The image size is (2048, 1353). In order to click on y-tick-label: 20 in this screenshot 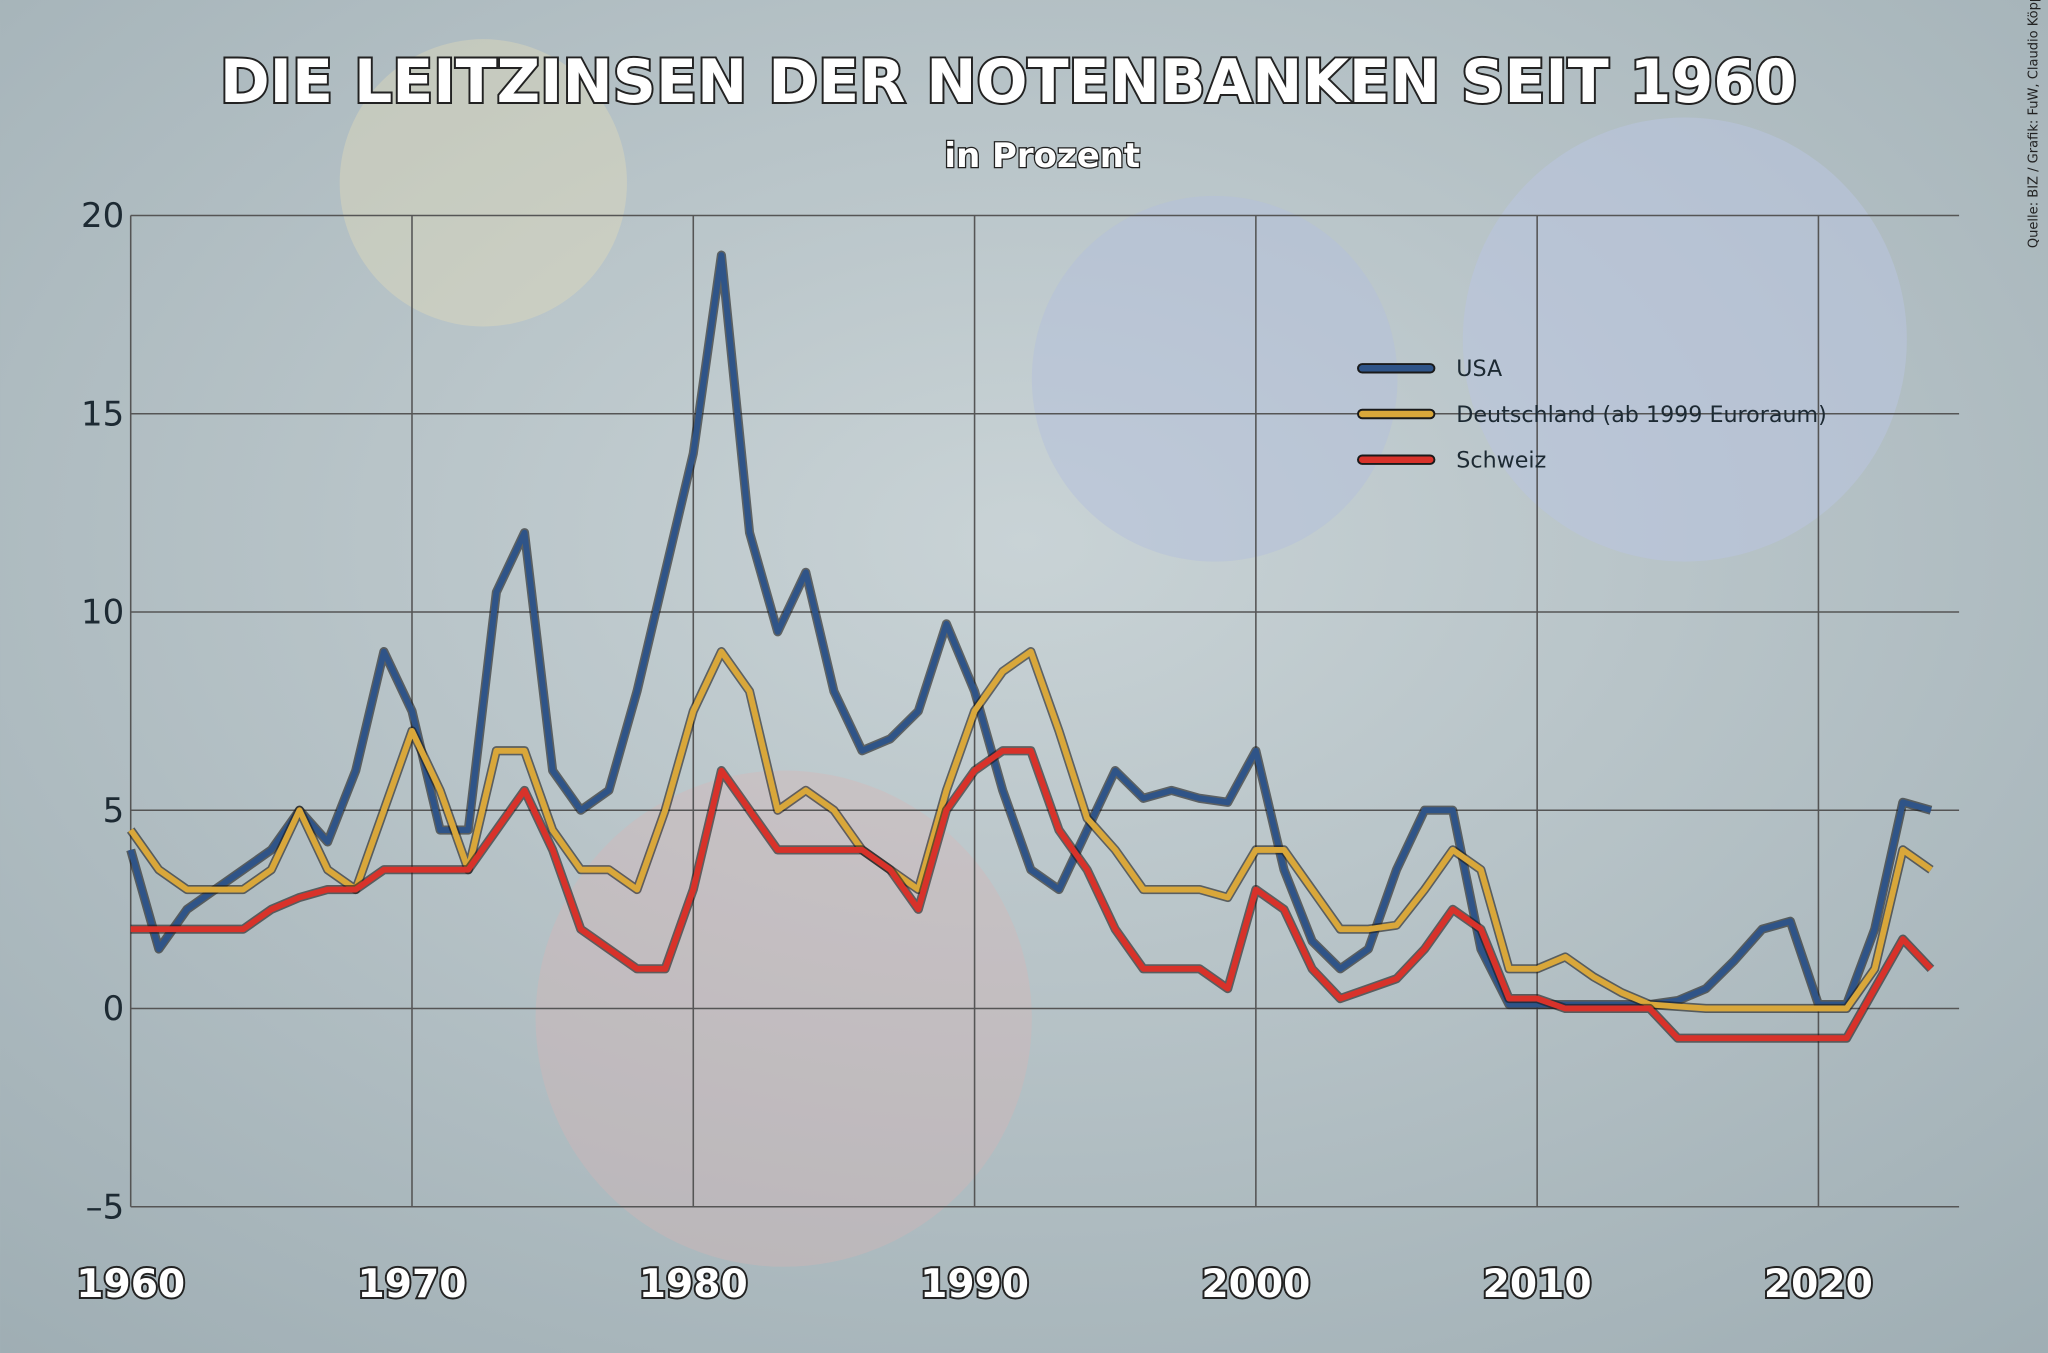, I will do `click(102, 216)`.